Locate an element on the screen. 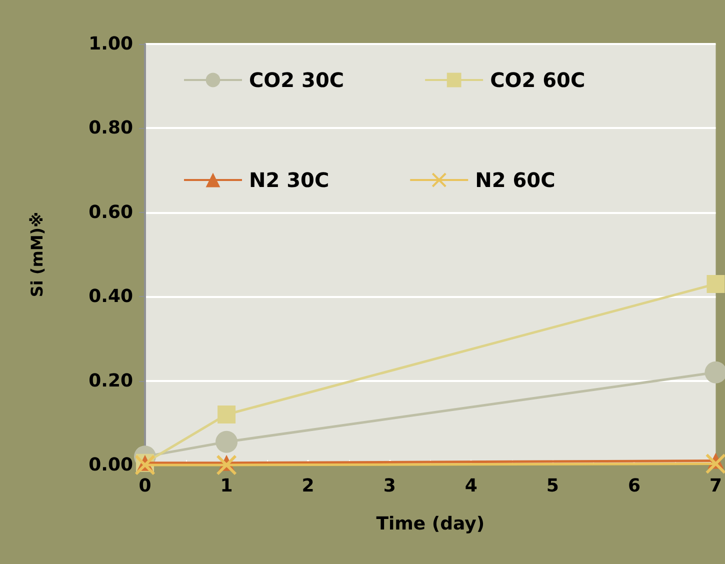 This screenshot has height=564, width=725. y-tick-label: 0.80 is located at coordinates (110, 128).